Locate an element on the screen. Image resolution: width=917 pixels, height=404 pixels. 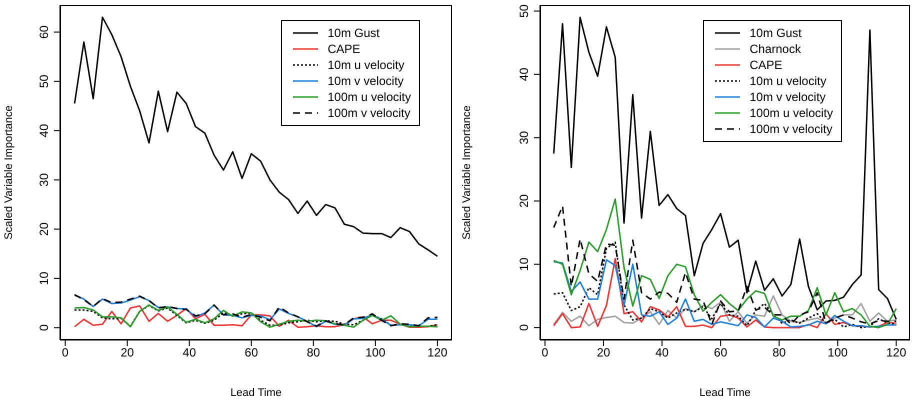
y-tick-label: 60 is located at coordinates (44, 32).